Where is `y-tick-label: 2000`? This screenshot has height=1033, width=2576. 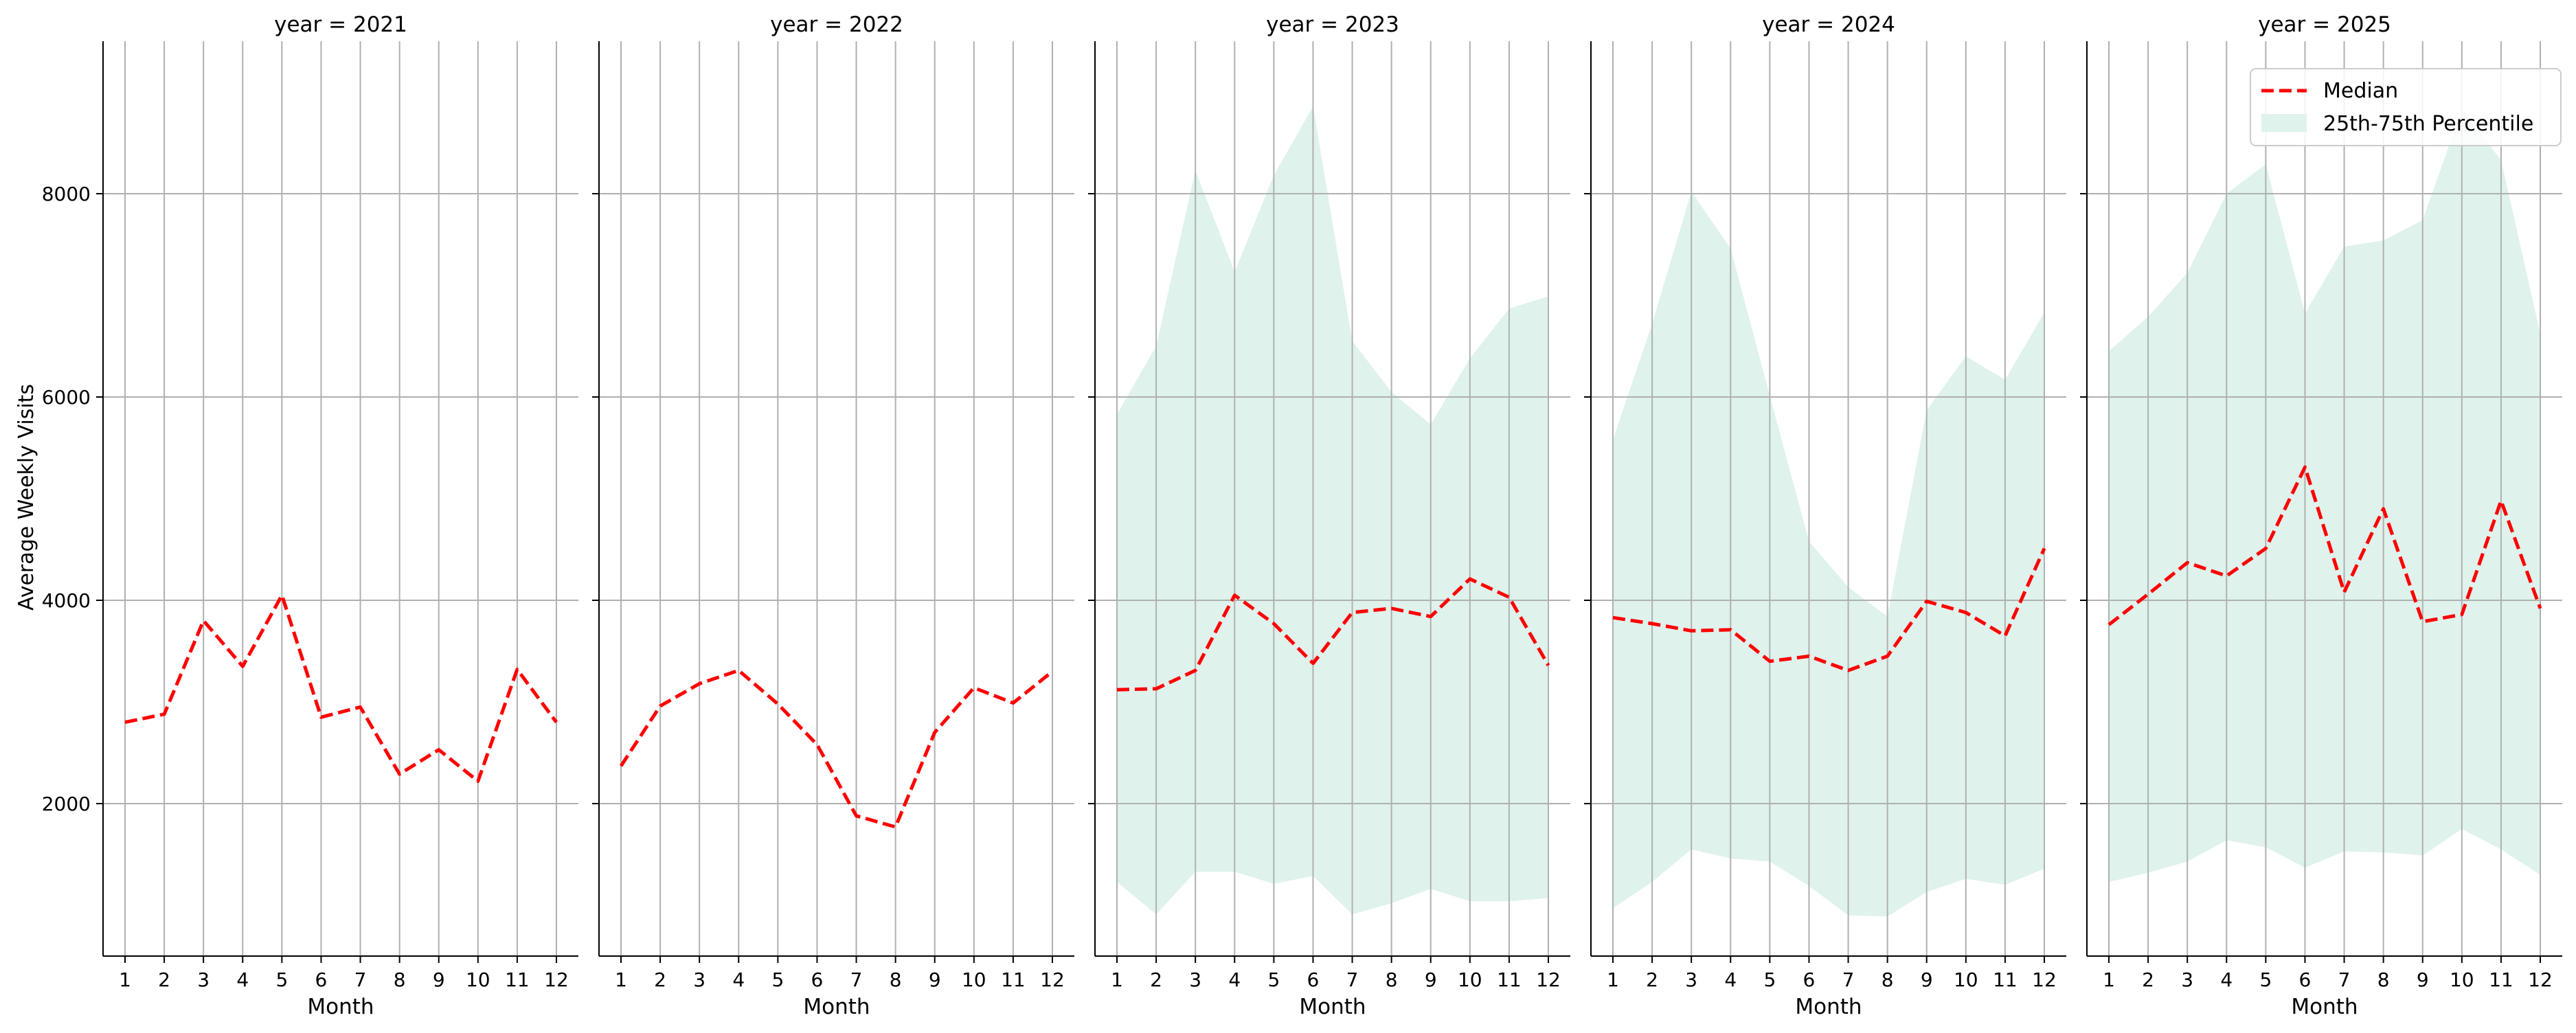
y-tick-label: 2000 is located at coordinates (66, 804).